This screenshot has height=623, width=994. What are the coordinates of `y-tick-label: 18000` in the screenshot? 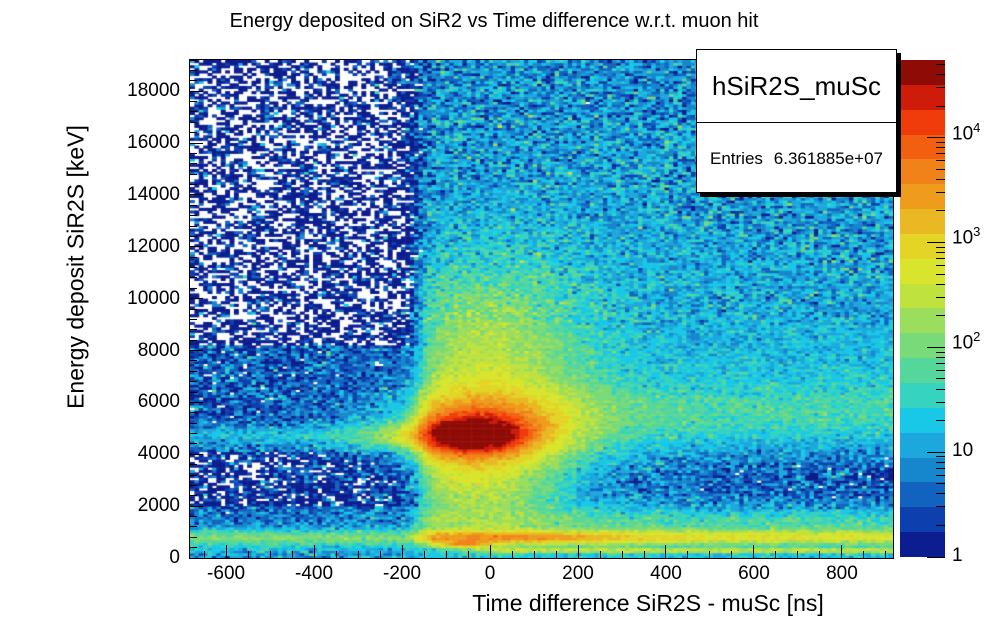 It's located at (153, 91).